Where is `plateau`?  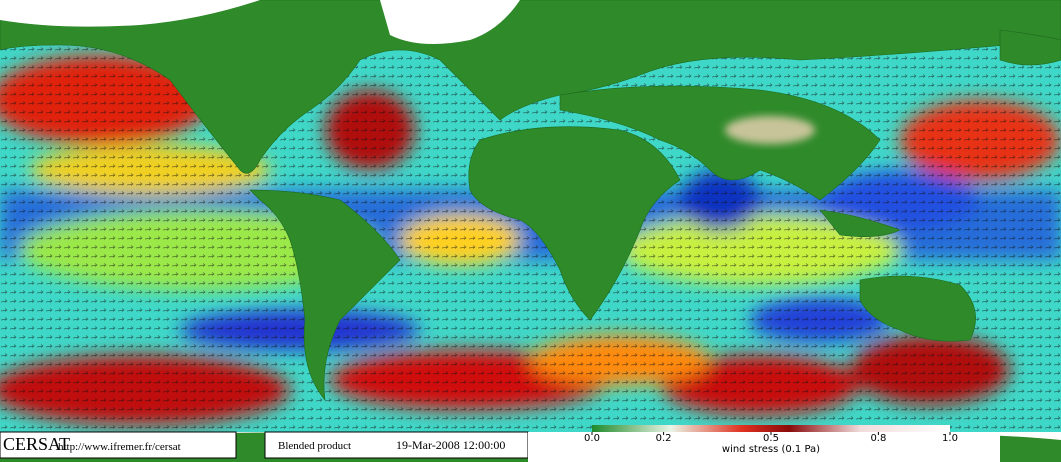
plateau is located at coordinates (770, 130).